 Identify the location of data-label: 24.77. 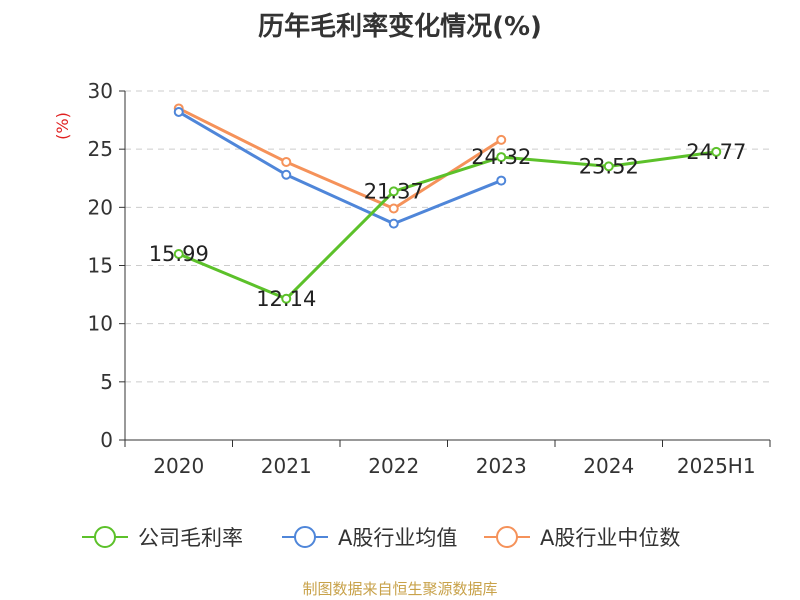
(716, 152).